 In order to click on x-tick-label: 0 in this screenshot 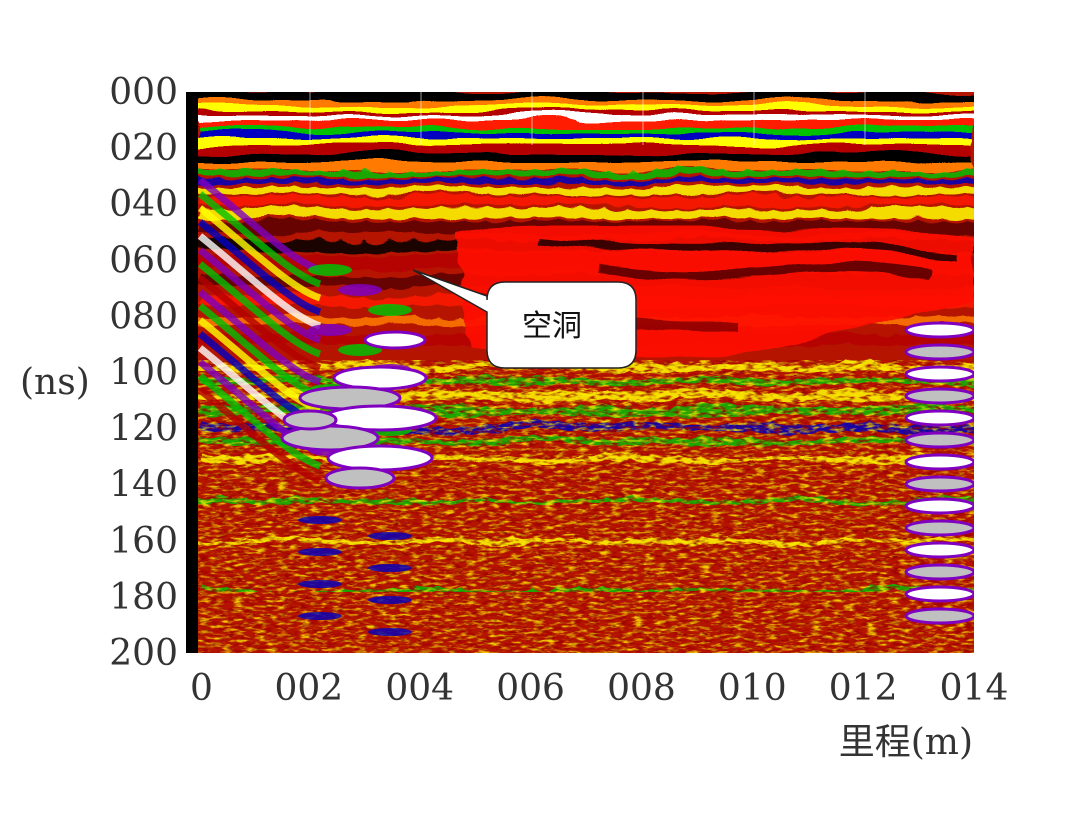, I will do `click(201, 688)`.